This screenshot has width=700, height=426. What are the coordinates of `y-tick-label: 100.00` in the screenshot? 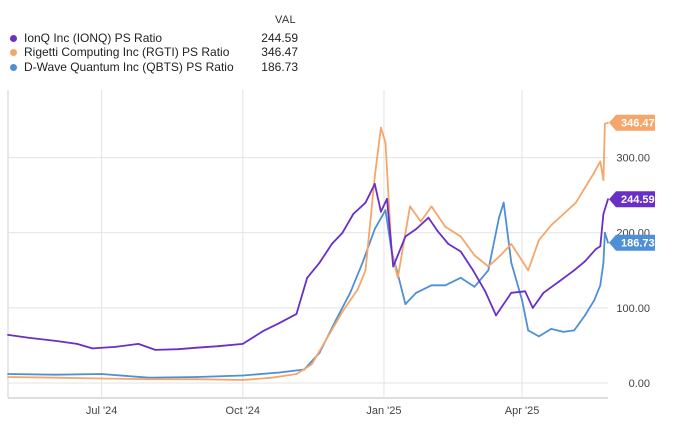 It's located at (633, 309).